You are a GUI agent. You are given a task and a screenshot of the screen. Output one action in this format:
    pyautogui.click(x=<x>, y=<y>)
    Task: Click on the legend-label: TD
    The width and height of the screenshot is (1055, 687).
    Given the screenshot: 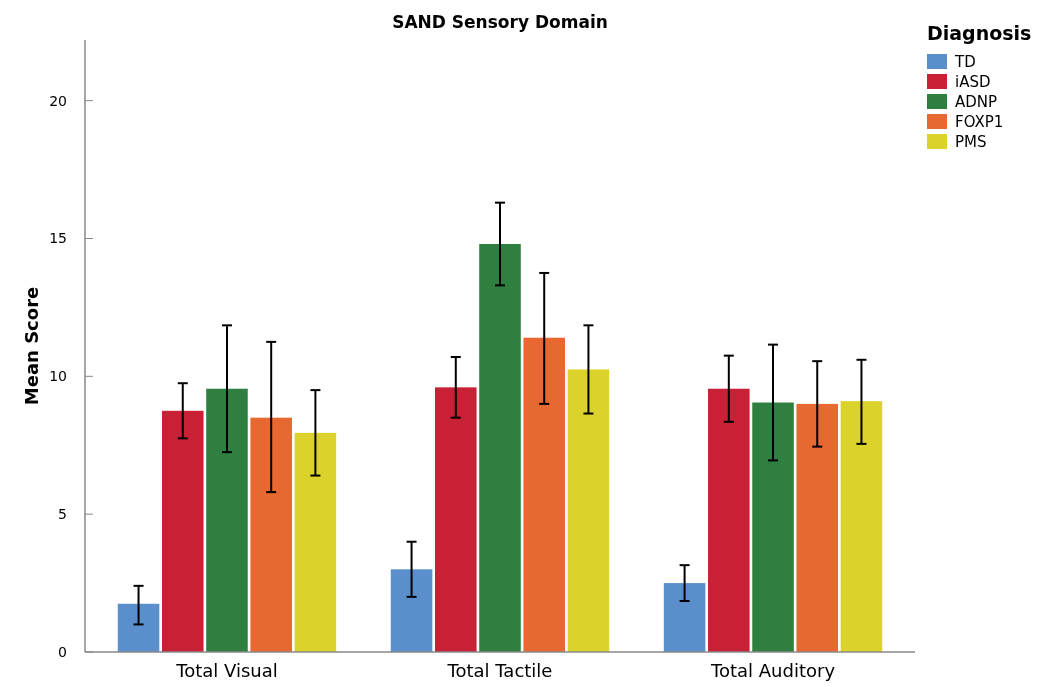 What is the action you would take?
    pyautogui.click(x=965, y=62)
    